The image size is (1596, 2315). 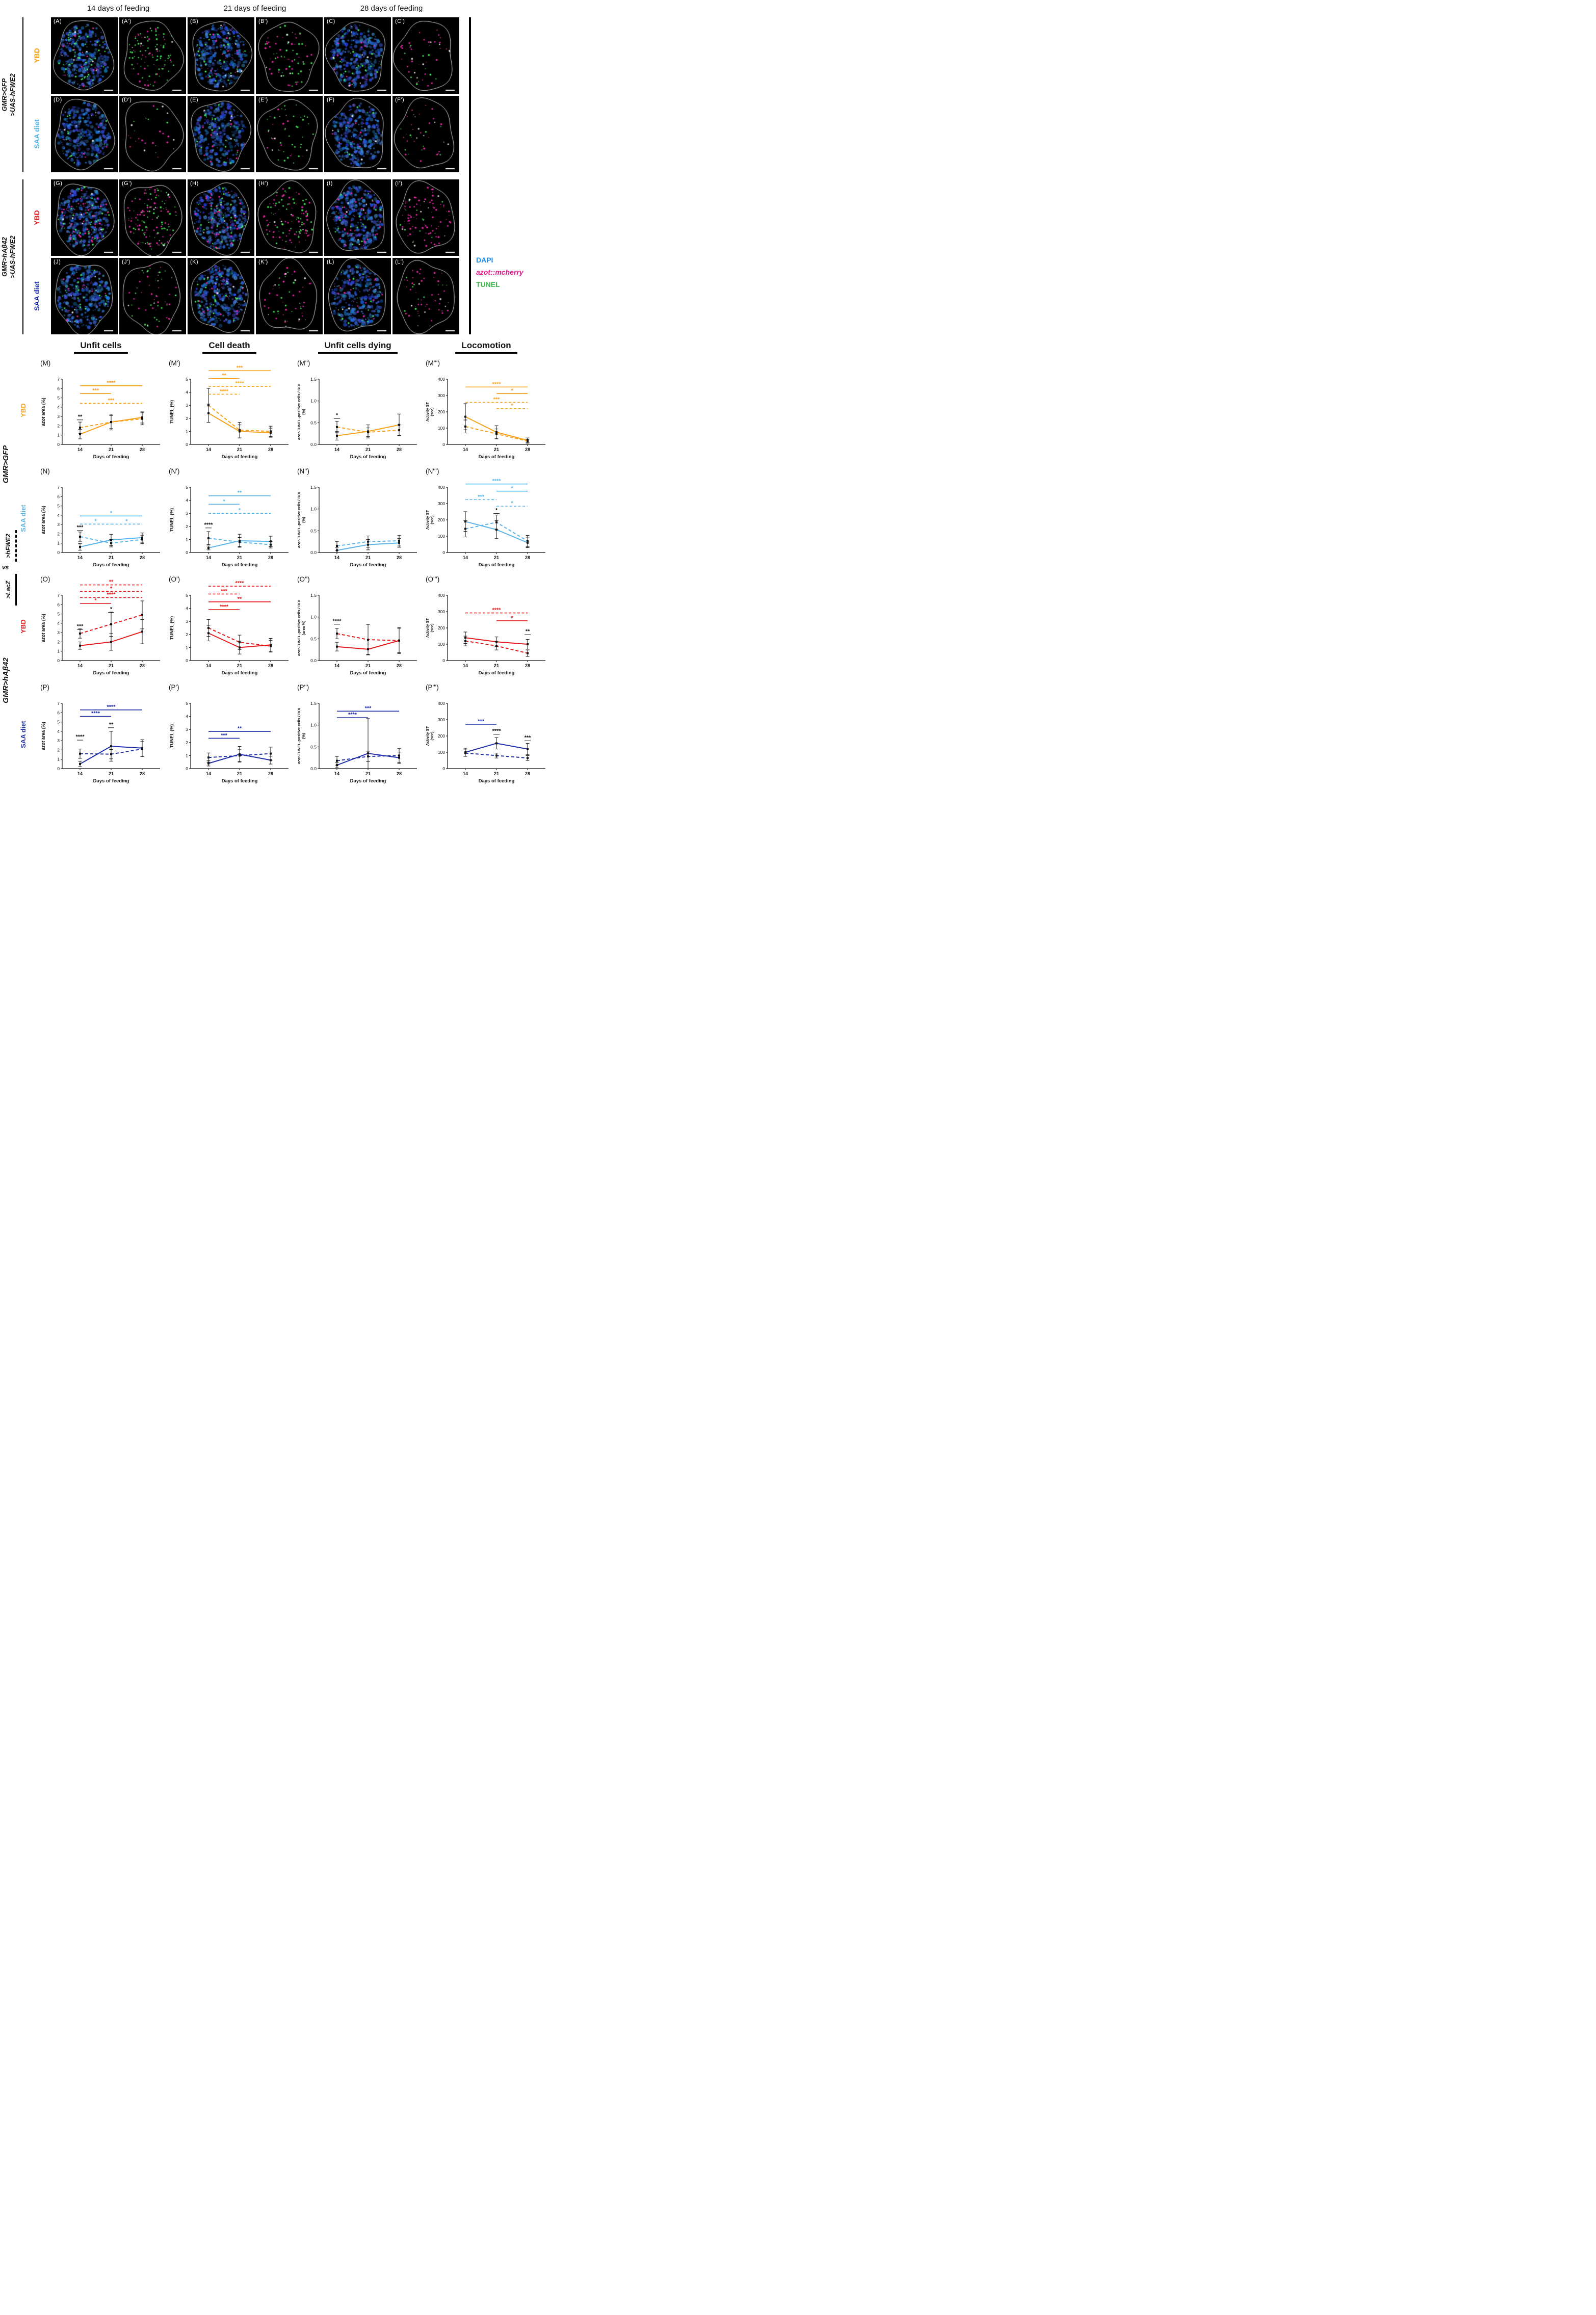 What do you see at coordinates (299, 520) in the screenshot?
I see `svg-text:azot-TUNEL-positive cells / RO: azot-TUNEL-positive cells / ROI` at bounding box center [299, 520].